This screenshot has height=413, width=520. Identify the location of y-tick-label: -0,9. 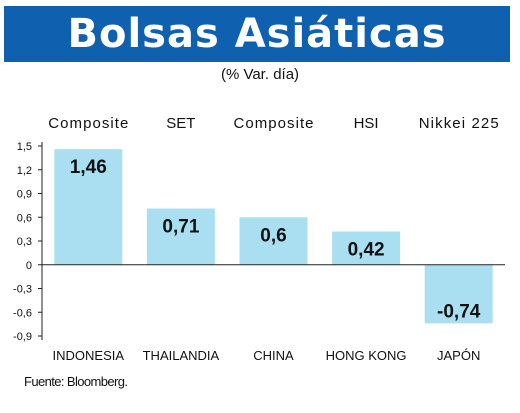
(22, 337).